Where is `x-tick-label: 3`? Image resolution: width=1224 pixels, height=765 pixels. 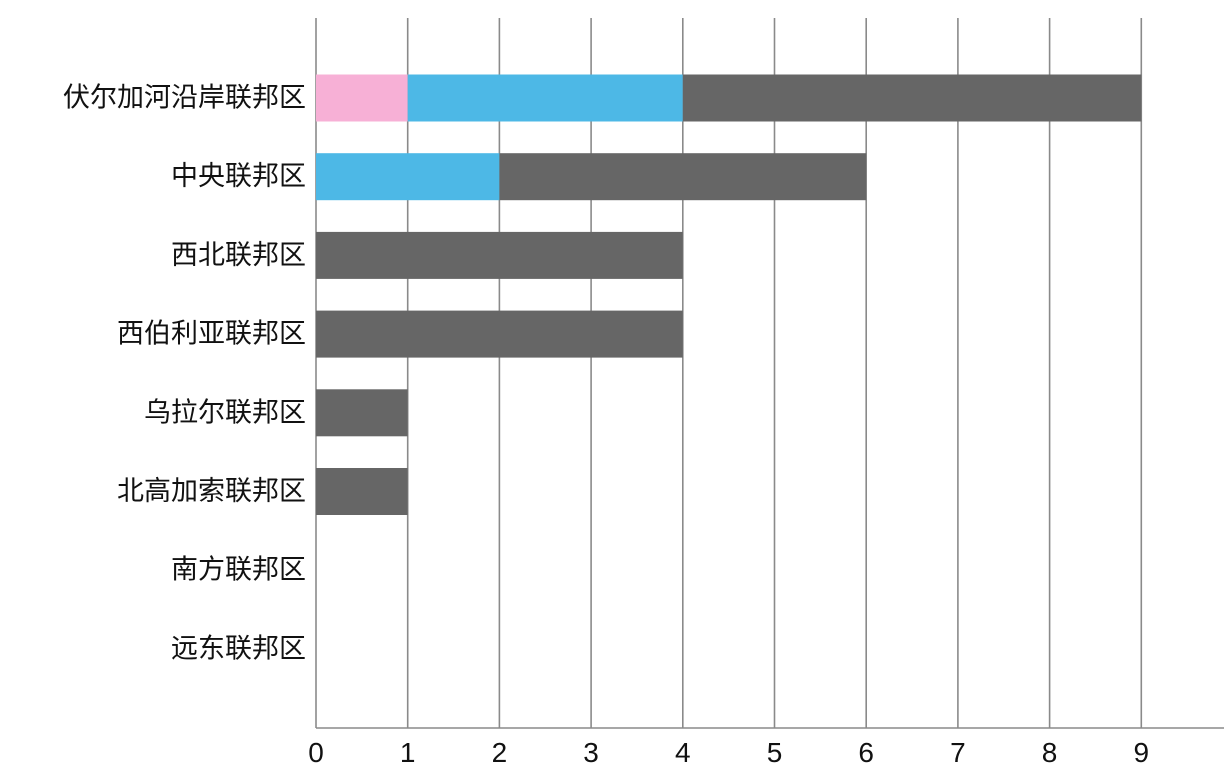
x-tick-label: 3 is located at coordinates (591, 751).